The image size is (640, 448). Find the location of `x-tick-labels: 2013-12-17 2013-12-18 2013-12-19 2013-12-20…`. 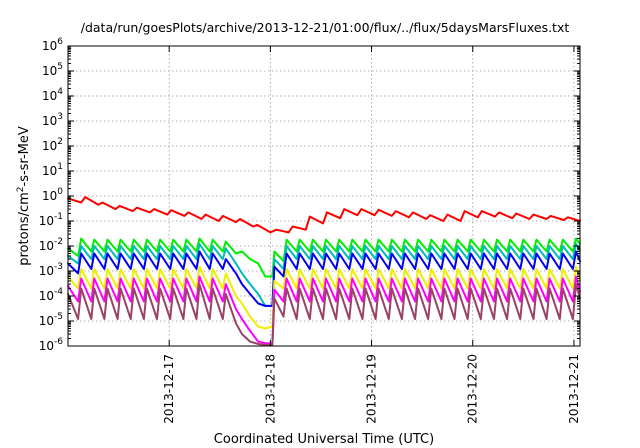

x-tick-labels: 2013-12-17 2013-12-18 2013-12-19 2013-12-20… is located at coordinates (371, 389).